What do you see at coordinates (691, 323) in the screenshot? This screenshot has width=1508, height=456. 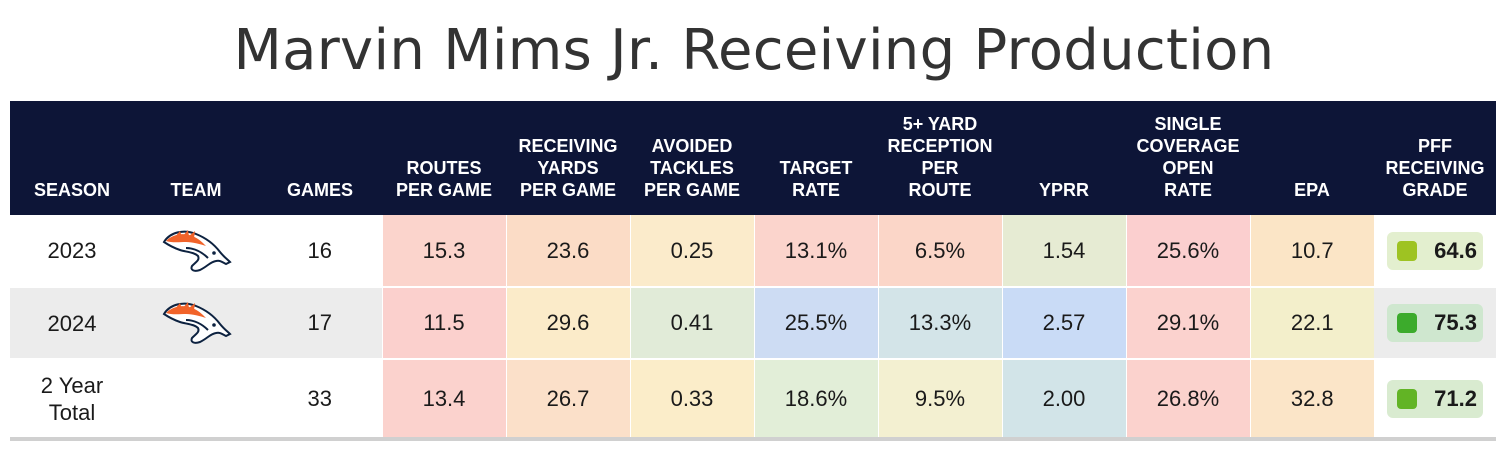 I see `avoided-tackles-per-game-cell: 0.41` at bounding box center [691, 323].